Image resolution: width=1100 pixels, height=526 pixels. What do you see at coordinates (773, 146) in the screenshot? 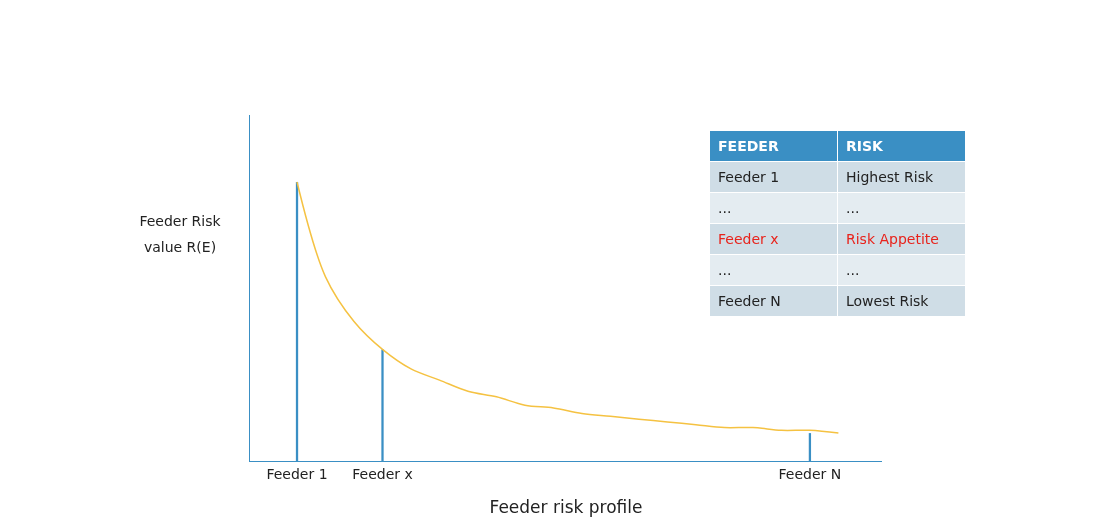
I see `category-label: FEEDER` at bounding box center [773, 146].